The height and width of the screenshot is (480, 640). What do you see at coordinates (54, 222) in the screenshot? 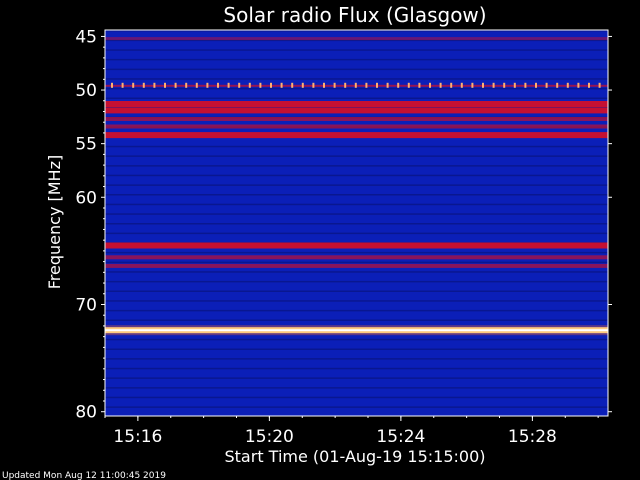
I see `y-axis-label: Frequency [MHz]` at bounding box center [54, 222].